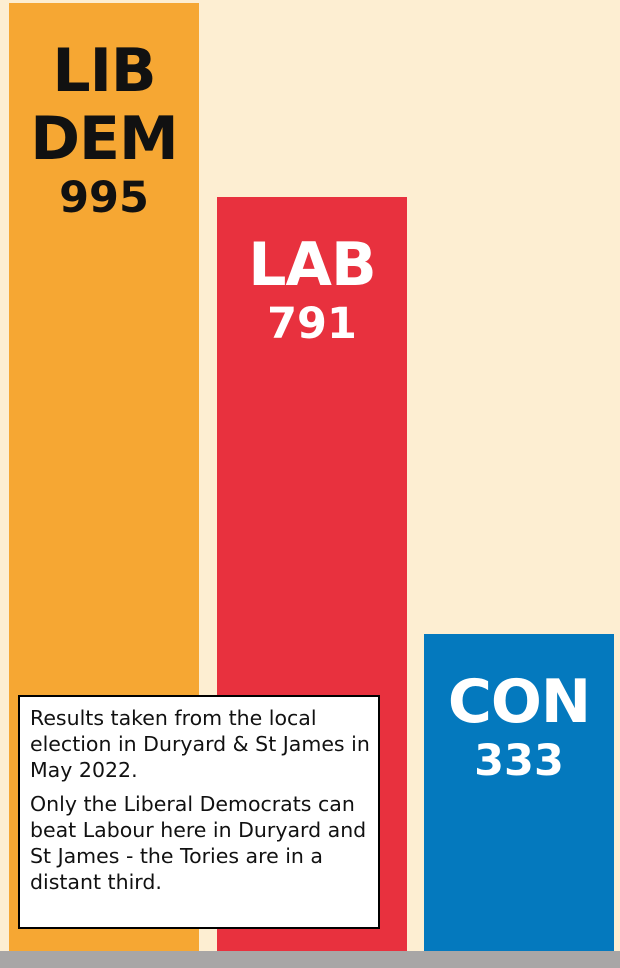 This screenshot has width=620, height=968. I want to click on bar-label: LIB DEM 995, so click(104, 130).